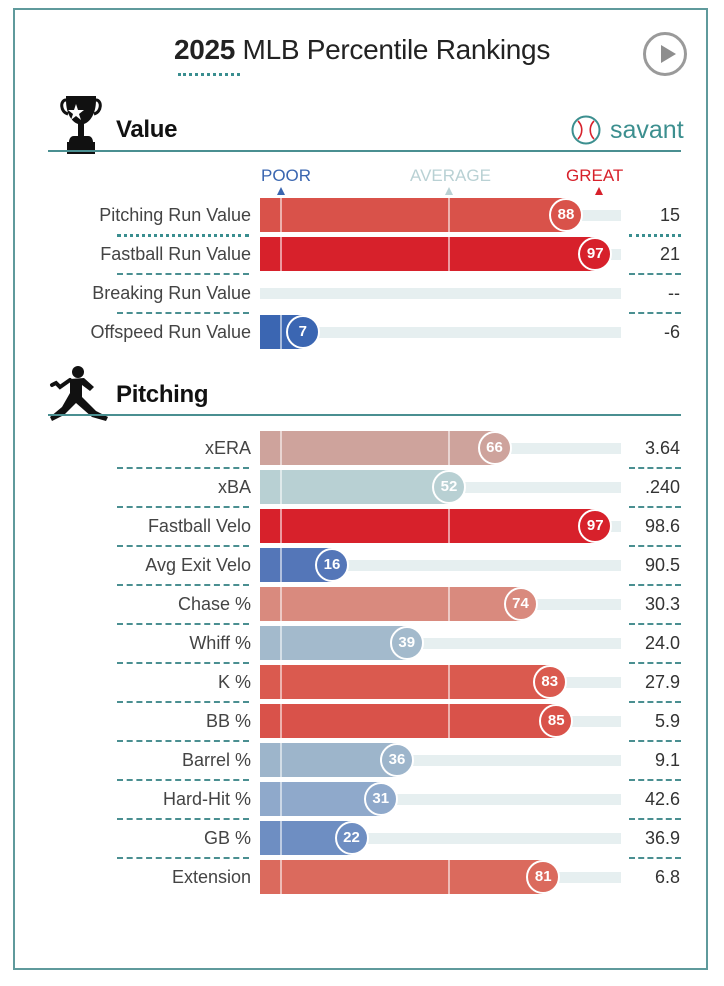 Image resolution: width=724 pixels, height=986 pixels. Describe the element at coordinates (364, 151) in the screenshot. I see `value-section-rule` at that location.